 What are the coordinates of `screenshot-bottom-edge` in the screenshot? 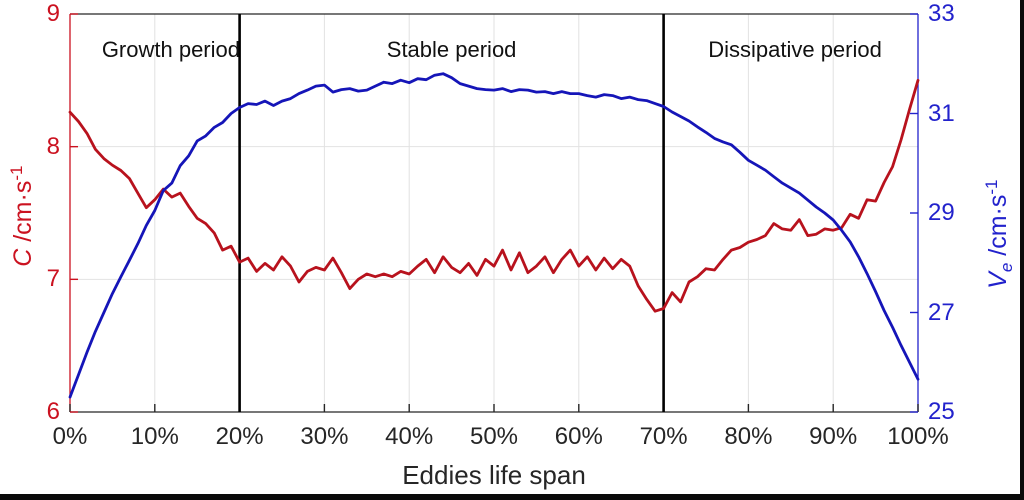 It's located at (512, 497).